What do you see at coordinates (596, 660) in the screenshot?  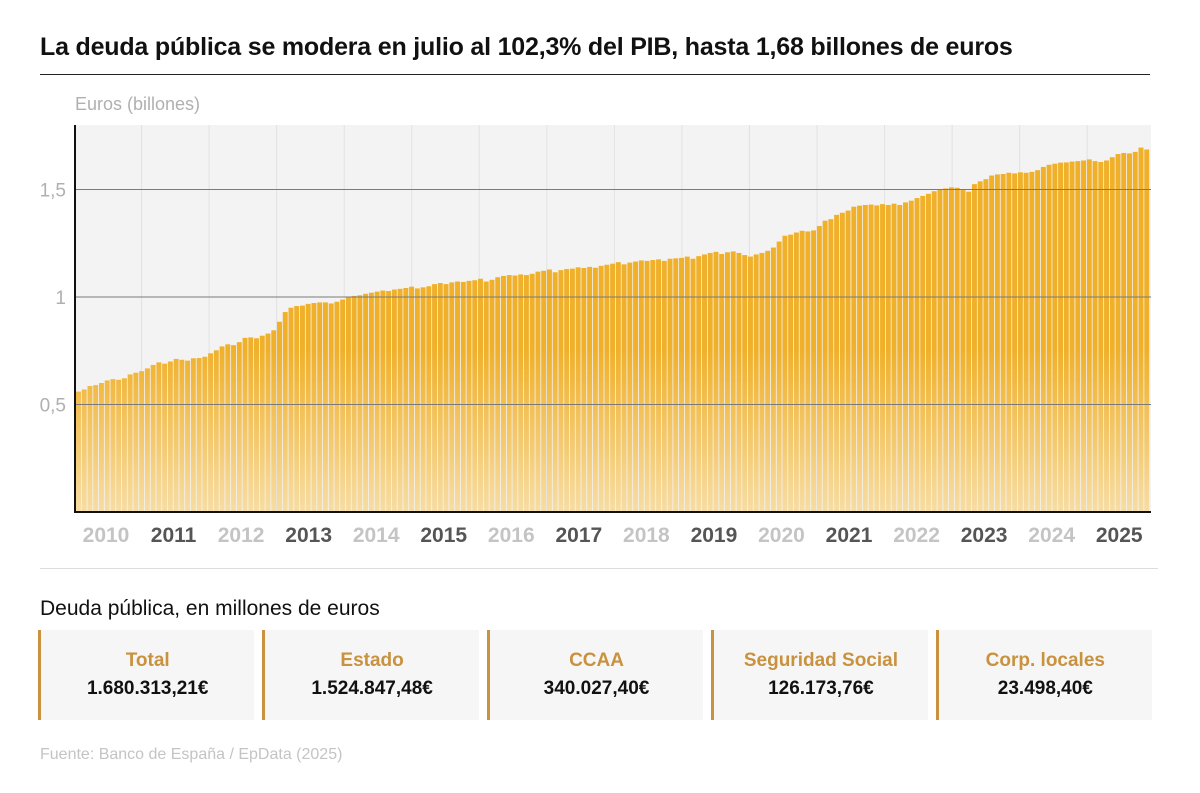 I see `card-label: CCAA` at bounding box center [596, 660].